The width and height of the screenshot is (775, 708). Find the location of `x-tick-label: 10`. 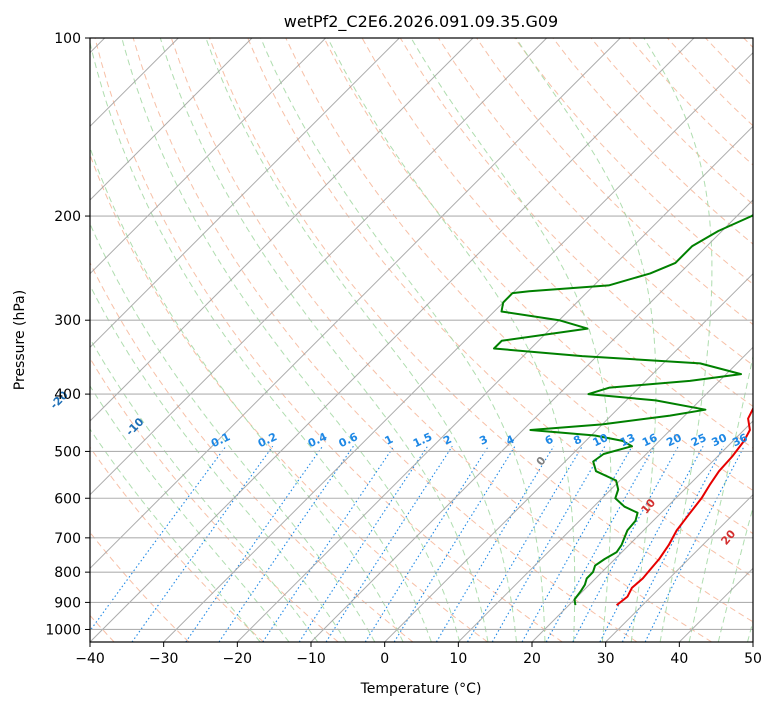

x-tick-label: 10 is located at coordinates (458, 659).